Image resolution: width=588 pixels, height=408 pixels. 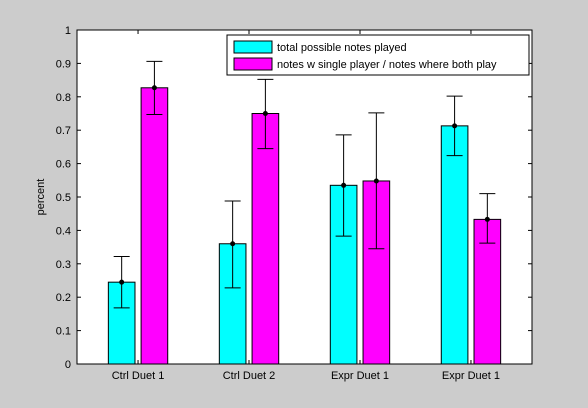 I want to click on y-axis-label: percent, so click(x=41, y=197).